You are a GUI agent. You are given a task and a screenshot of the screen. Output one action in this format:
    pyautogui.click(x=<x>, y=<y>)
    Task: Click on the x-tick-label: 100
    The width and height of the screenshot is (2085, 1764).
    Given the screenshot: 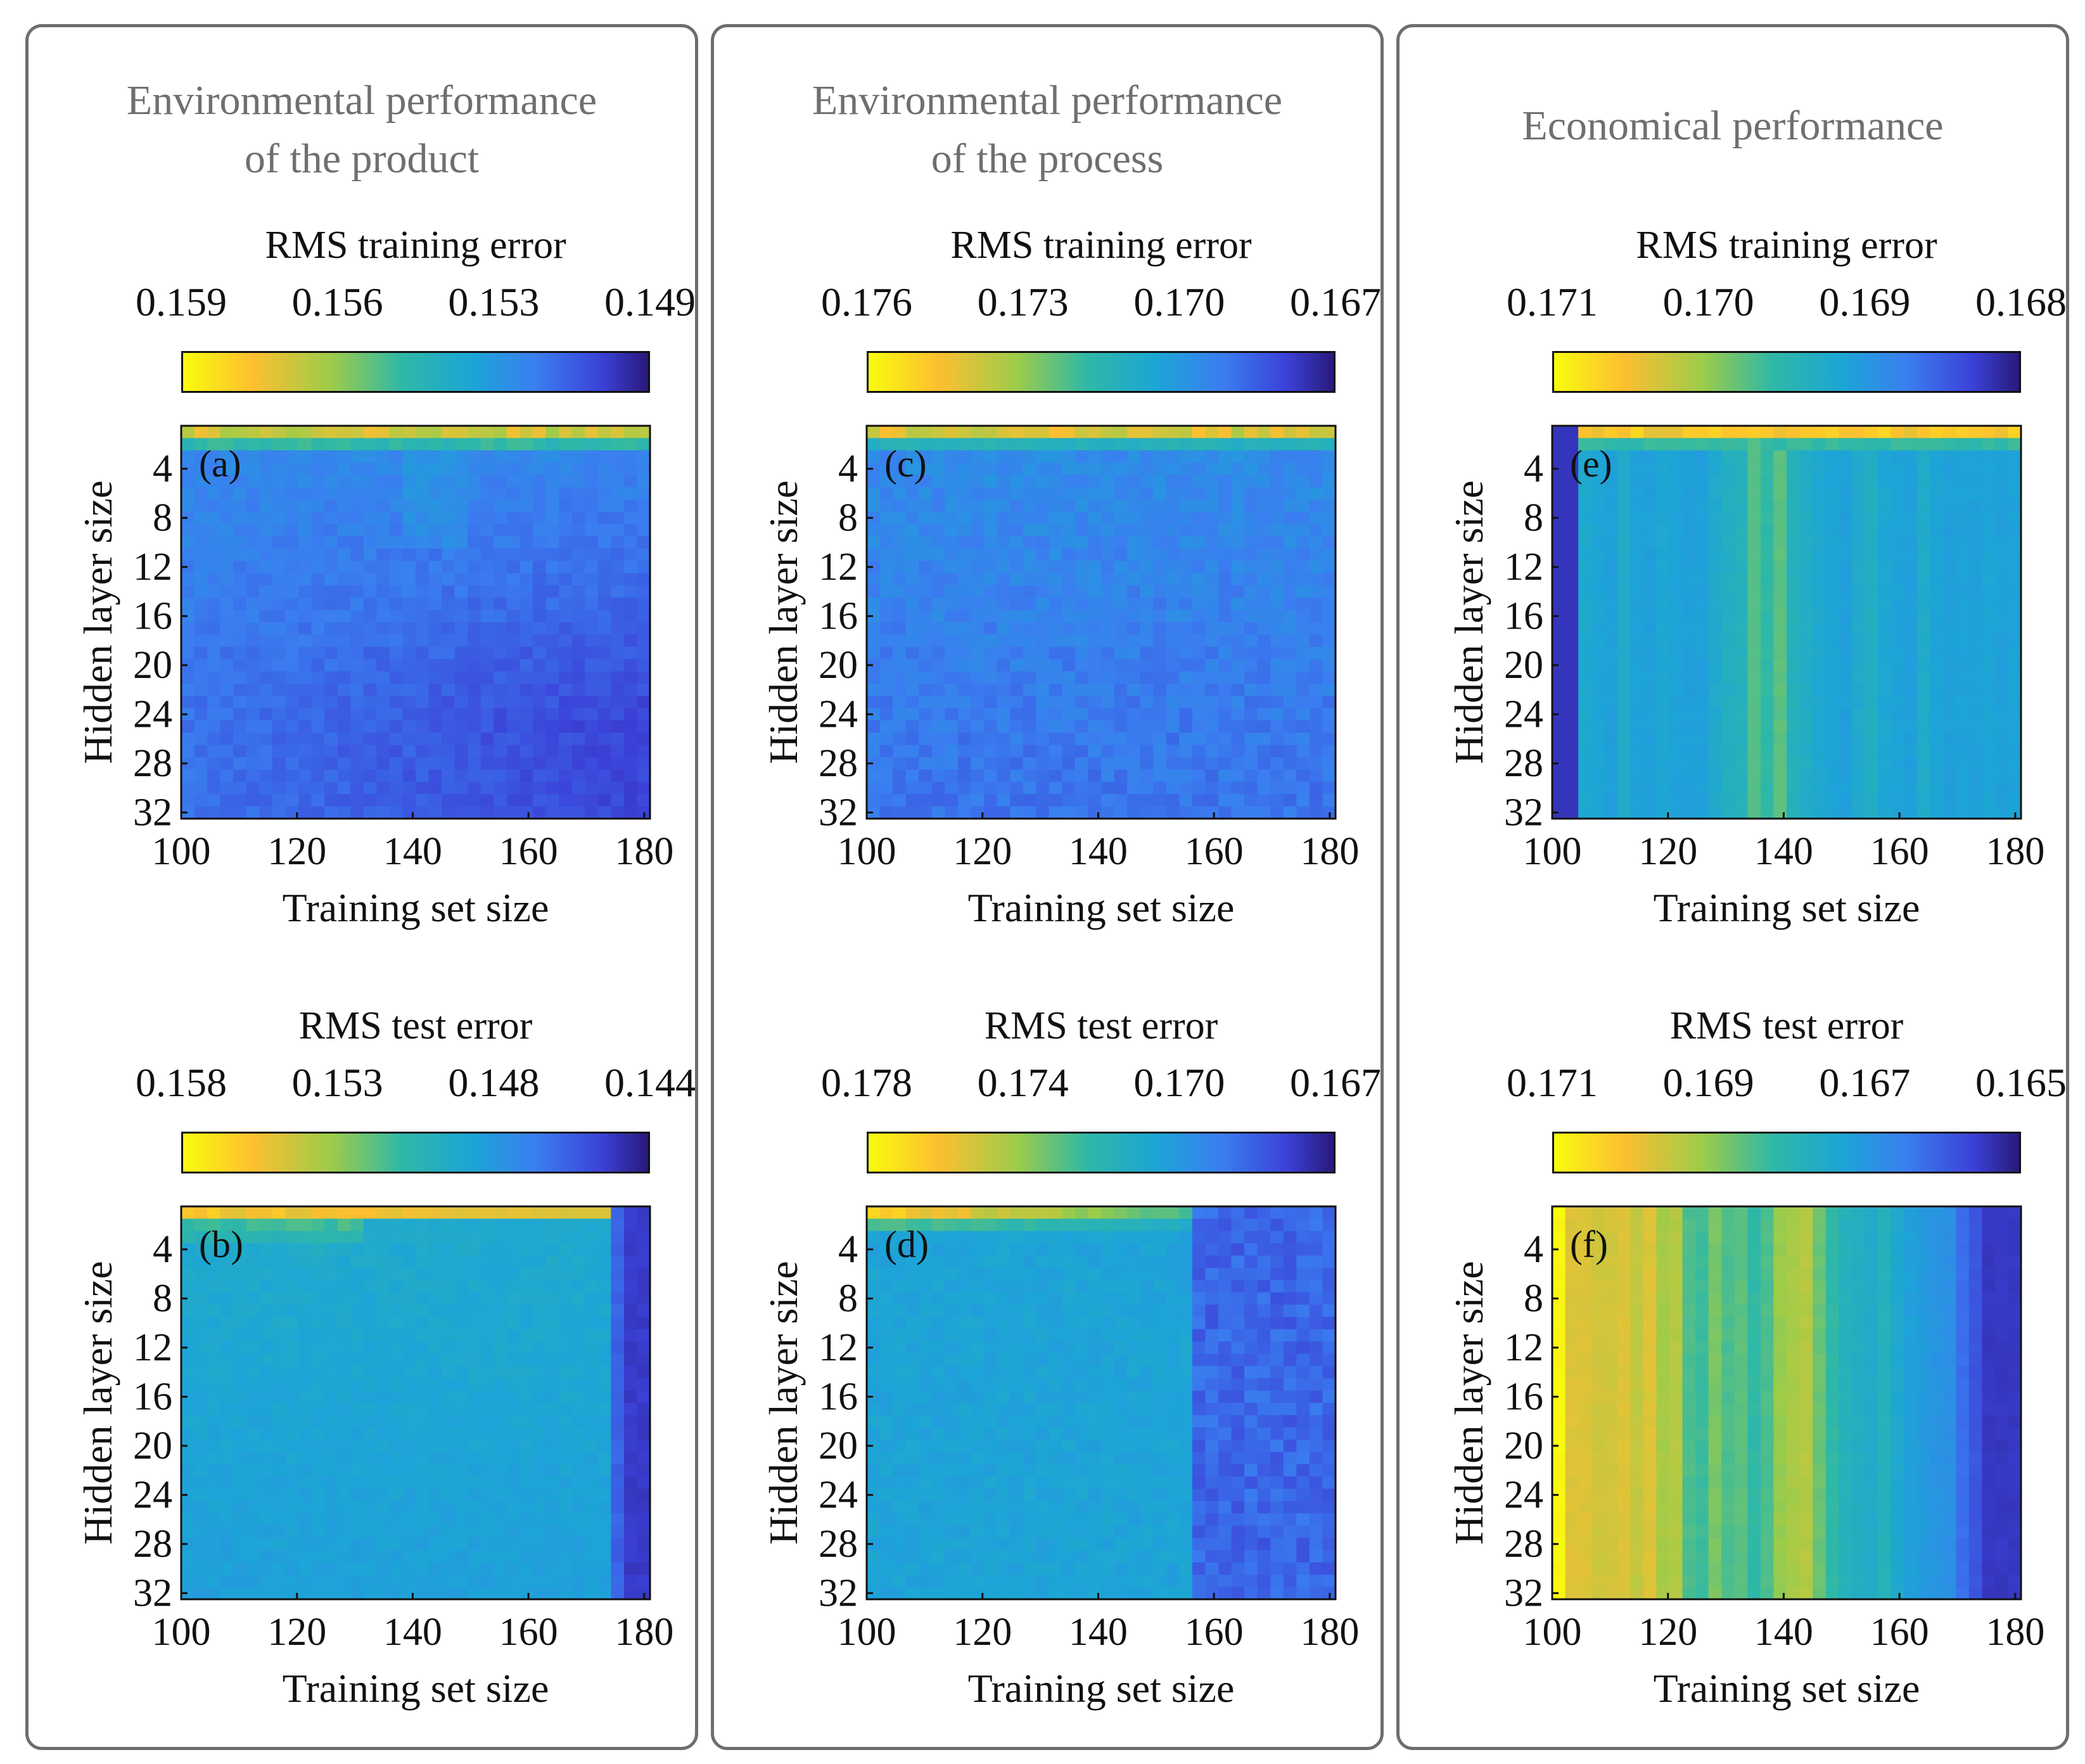 What is the action you would take?
    pyautogui.click(x=181, y=1632)
    